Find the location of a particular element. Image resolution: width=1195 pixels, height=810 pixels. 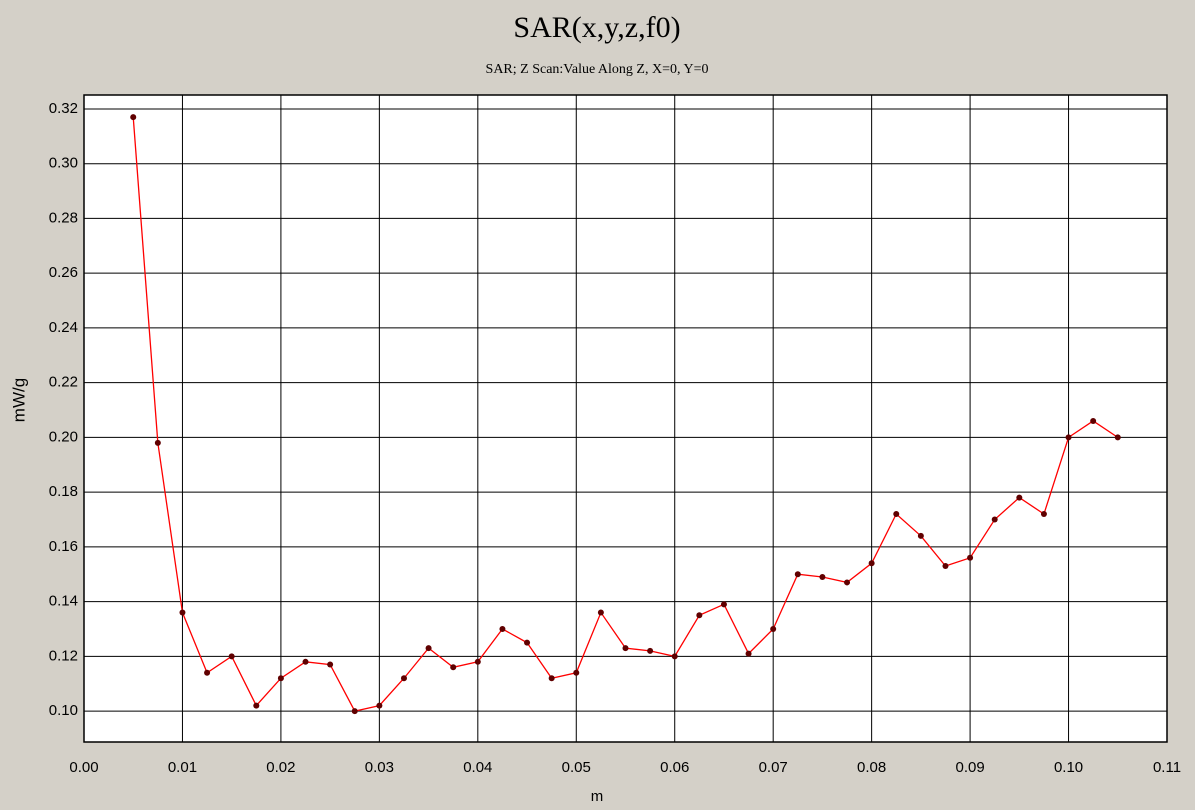

y-tick-label: 0.28 is located at coordinates (63, 217).